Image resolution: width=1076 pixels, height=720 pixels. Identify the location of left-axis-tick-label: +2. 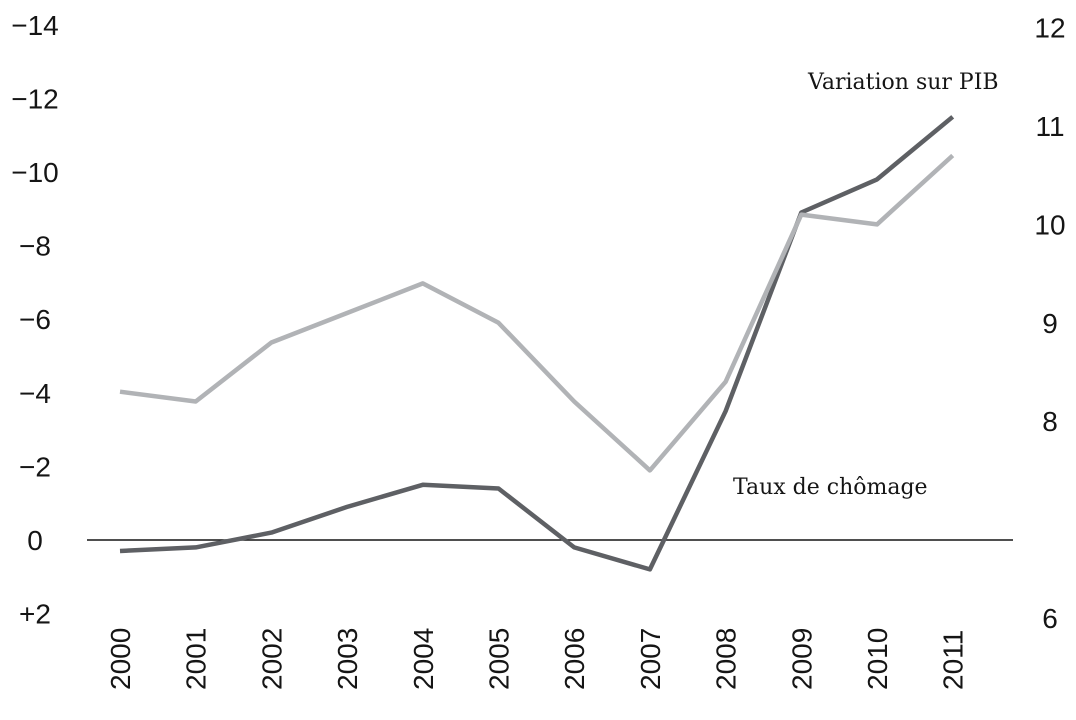
(35, 614).